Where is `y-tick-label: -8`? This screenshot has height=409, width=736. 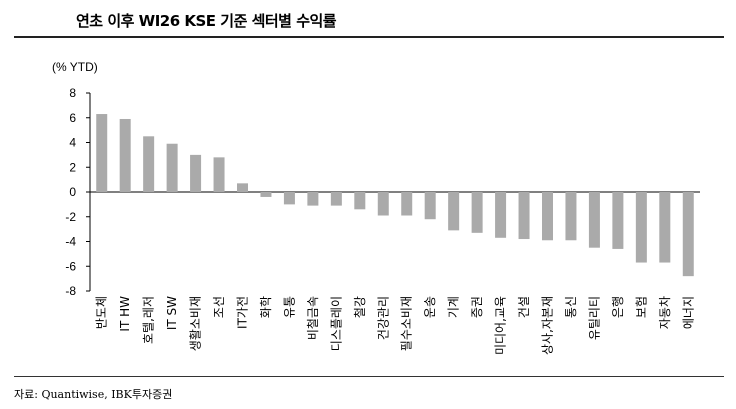
y-tick-label: -8 is located at coordinates (70, 291).